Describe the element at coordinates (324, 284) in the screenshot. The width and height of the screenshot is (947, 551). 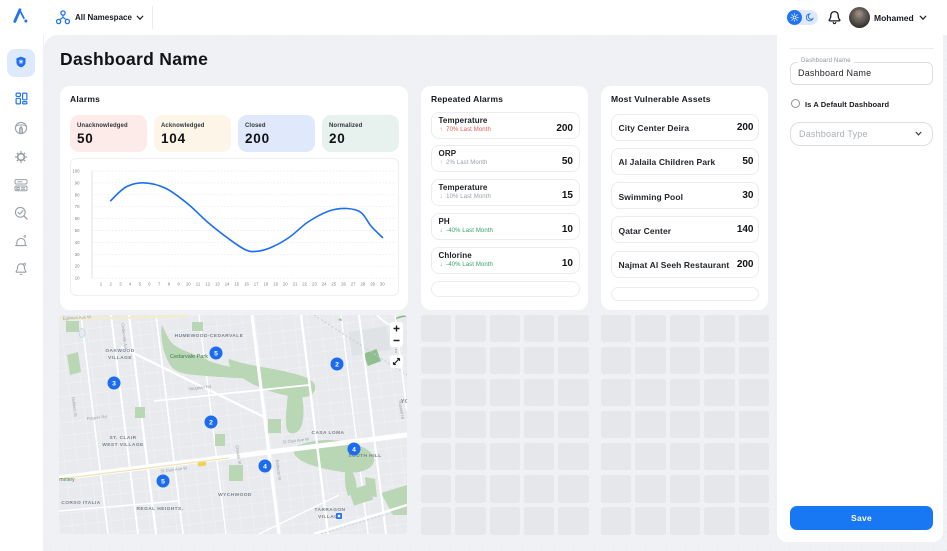
I see `svg-text: 24` at that location.